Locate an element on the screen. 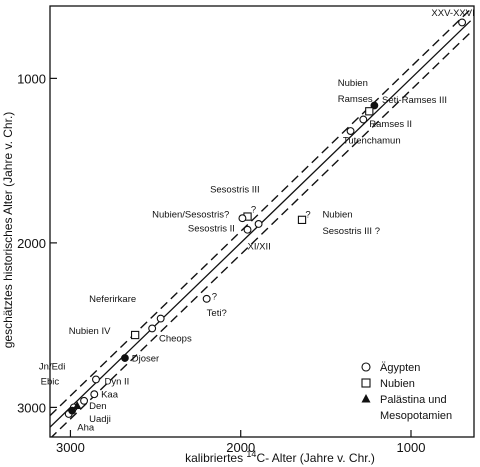 This screenshot has width=480, height=467. point-label: Cheops is located at coordinates (175, 339).